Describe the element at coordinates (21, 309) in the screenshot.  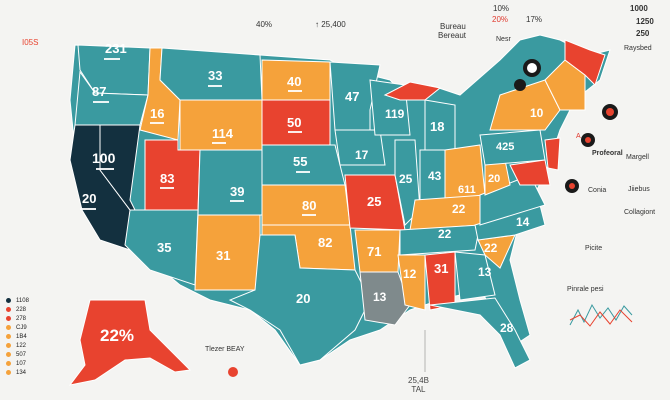
I see `legend-label: 228` at that location.